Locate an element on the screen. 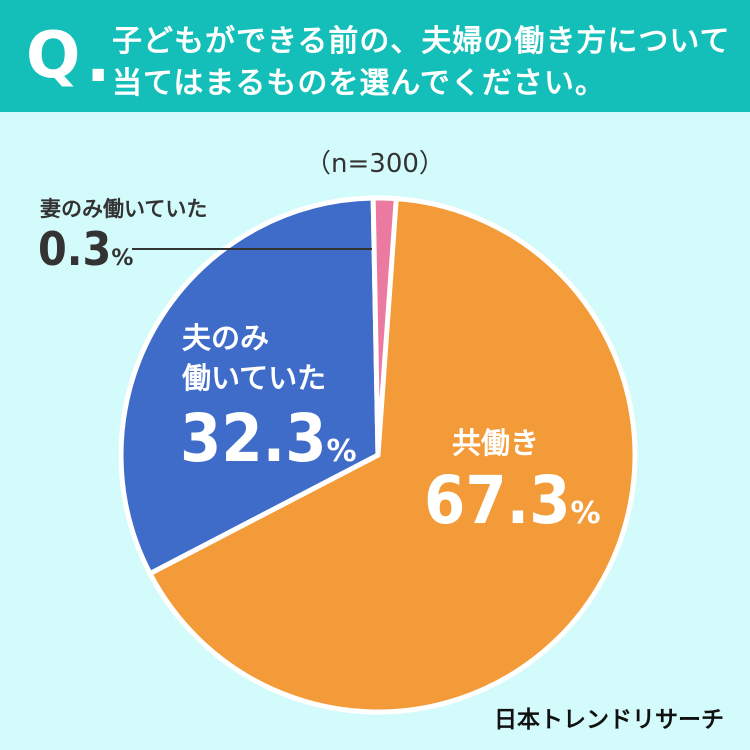  slice-label-husband-only: 夫のみ 働いていた is located at coordinates (254, 358).